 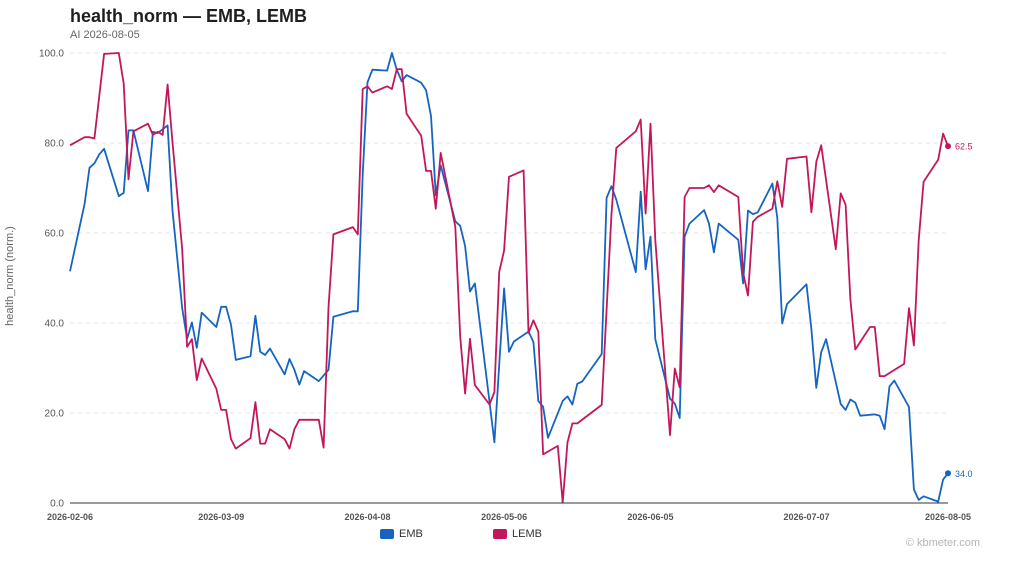 What do you see at coordinates (70, 517) in the screenshot?
I see `x-tick-label: 2026-02-06` at bounding box center [70, 517].